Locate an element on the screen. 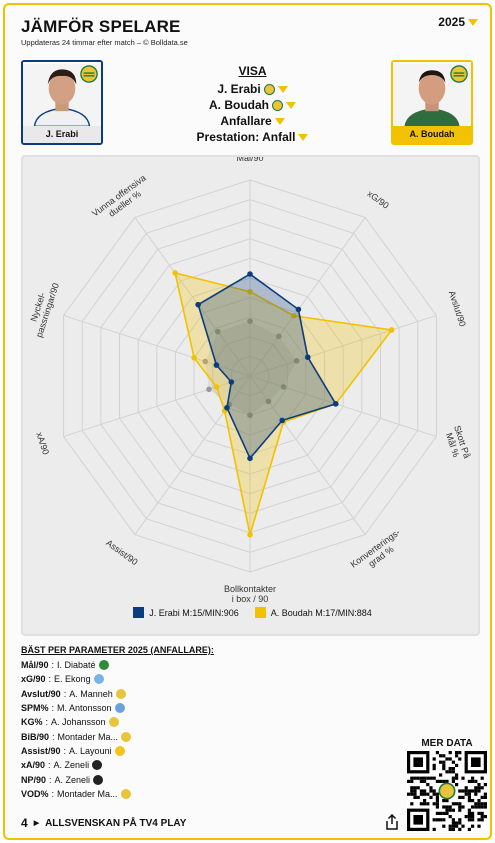 The width and height of the screenshot is (495, 843). legend-item-right: A. Boudah M:17/MIN:884 is located at coordinates (313, 612).